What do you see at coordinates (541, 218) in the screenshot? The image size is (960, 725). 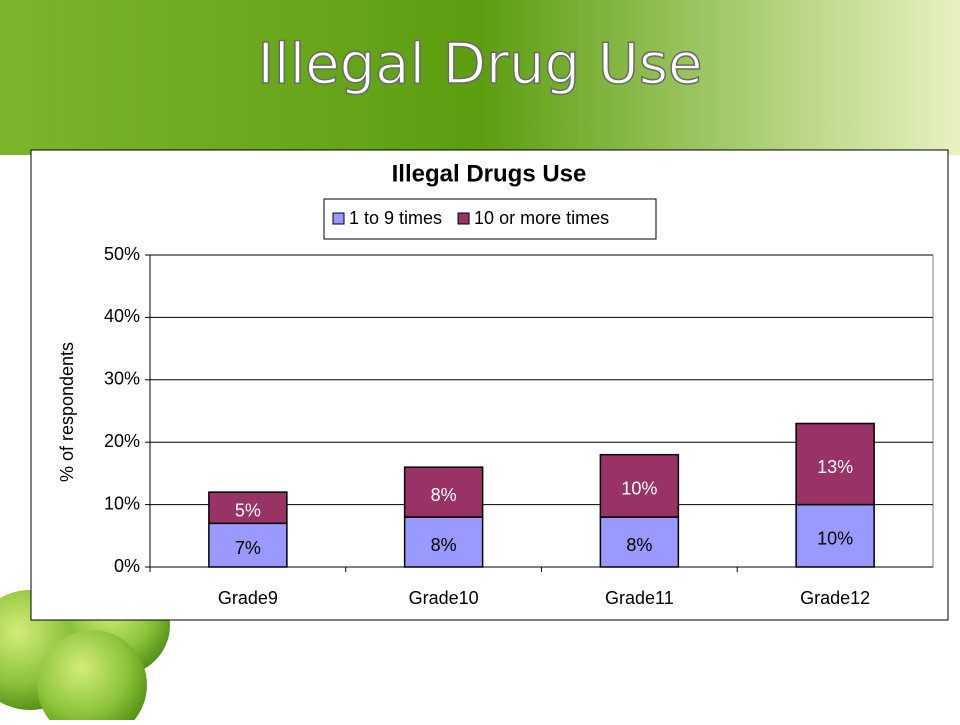 I see `legend-label: 10 or more times` at bounding box center [541, 218].